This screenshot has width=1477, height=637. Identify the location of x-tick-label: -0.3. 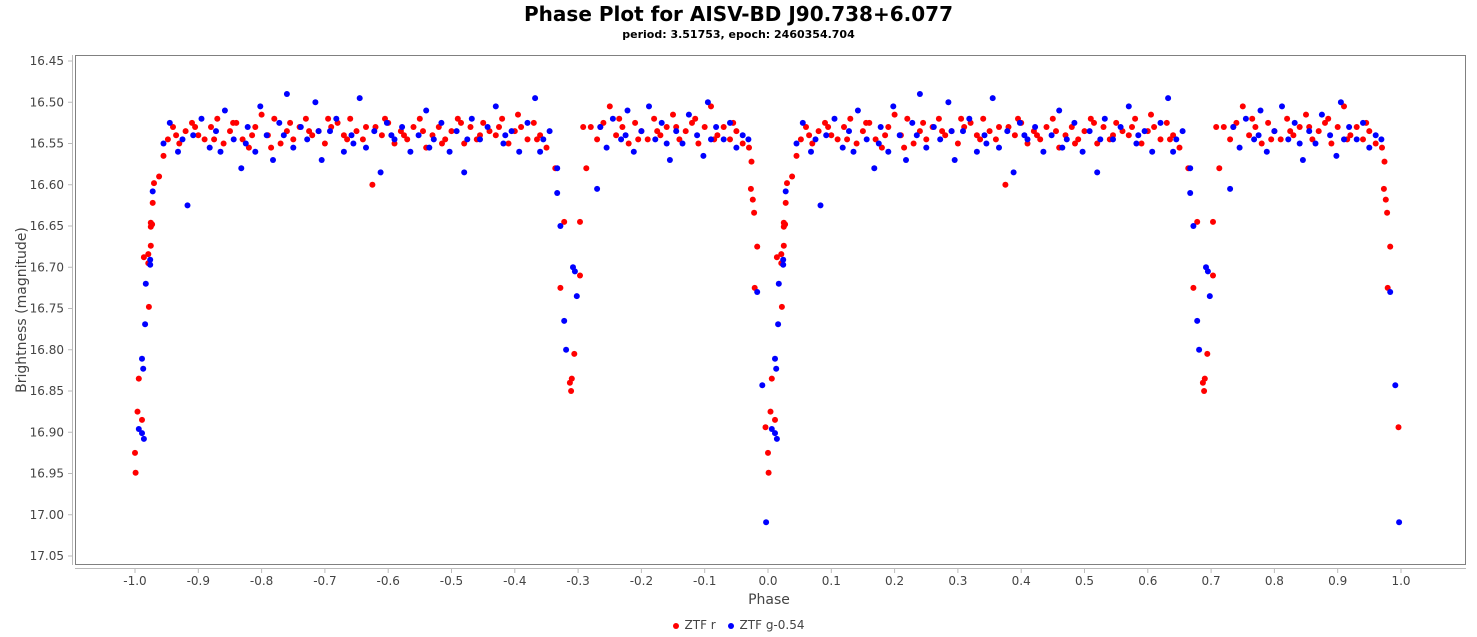
(577, 581).